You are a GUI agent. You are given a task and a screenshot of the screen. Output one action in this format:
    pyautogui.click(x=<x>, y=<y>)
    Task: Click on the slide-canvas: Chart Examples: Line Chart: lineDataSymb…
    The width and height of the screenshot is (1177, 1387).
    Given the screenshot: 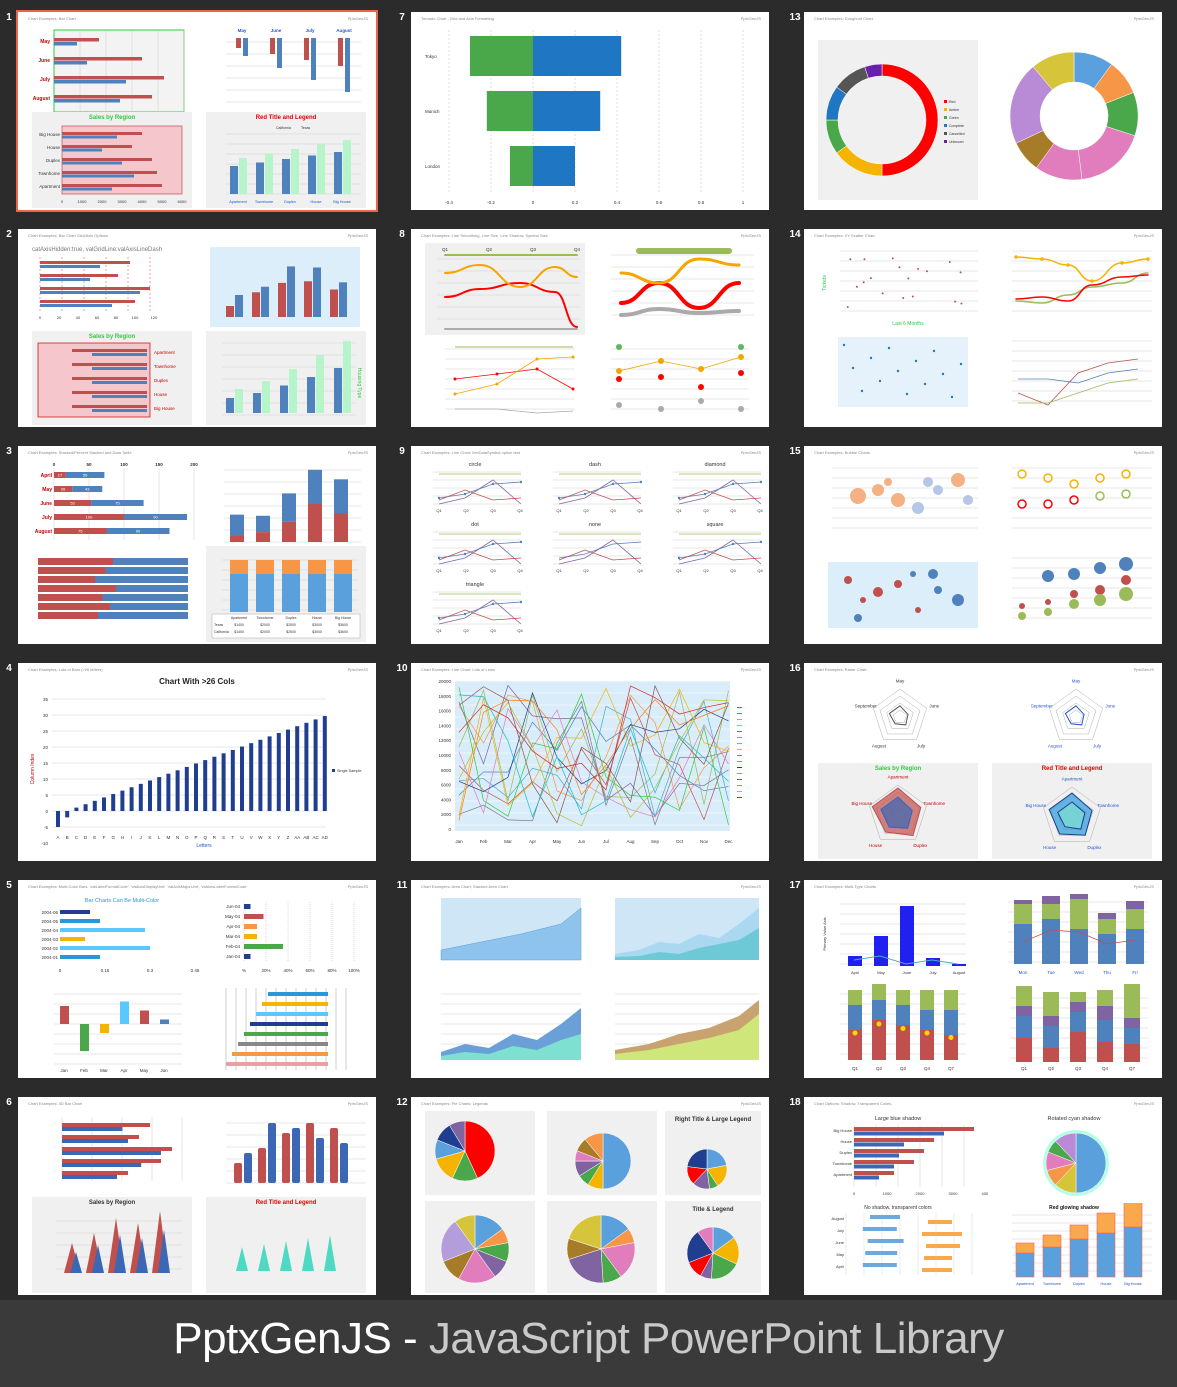 What is the action you would take?
    pyautogui.click(x=590, y=545)
    